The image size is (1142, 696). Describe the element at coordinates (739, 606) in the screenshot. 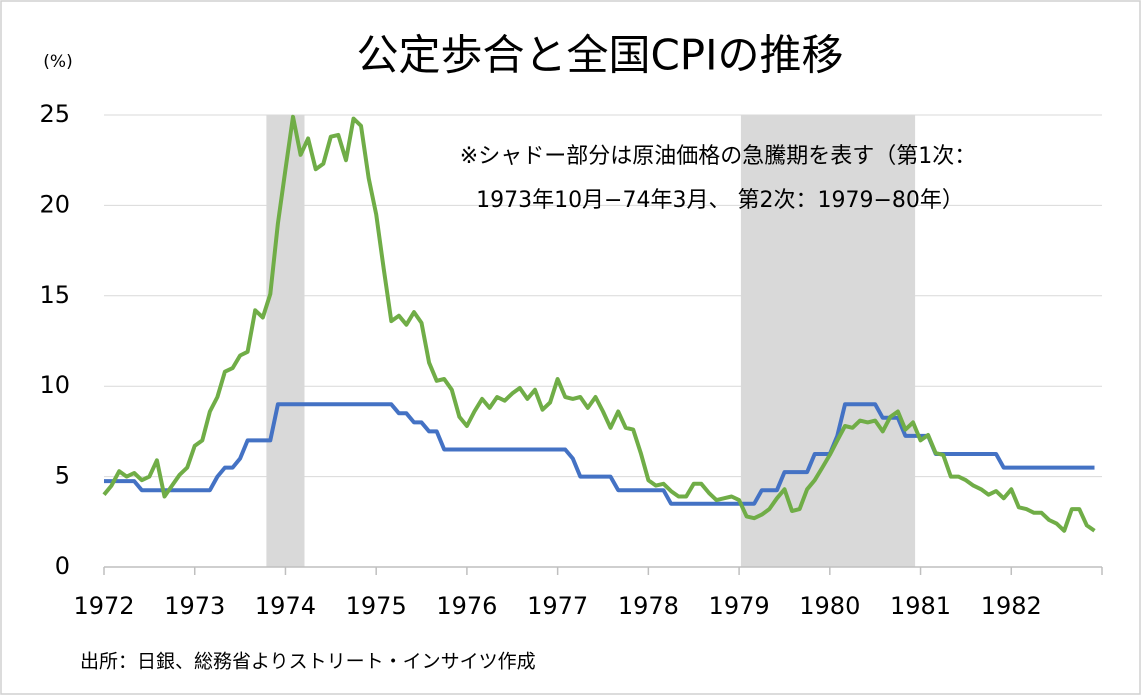

I see `x-tick-label: 1979` at that location.